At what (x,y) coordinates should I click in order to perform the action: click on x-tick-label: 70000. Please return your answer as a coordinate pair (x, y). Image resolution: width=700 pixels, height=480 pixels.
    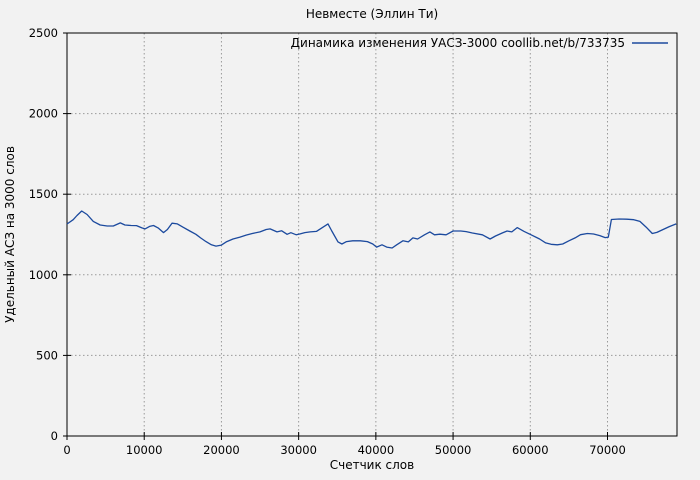
    Looking at the image, I should click on (607, 450).